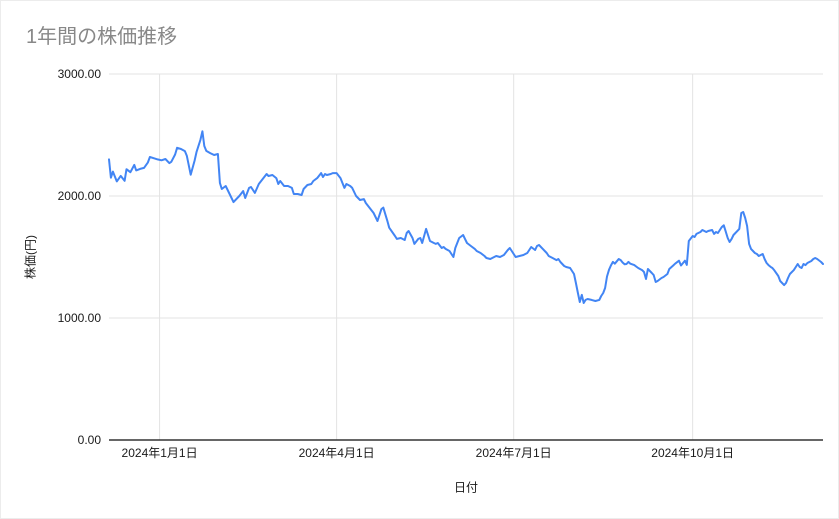 This screenshot has width=839, height=519. Describe the element at coordinates (80, 318) in the screenshot. I see `y-tick-label: 1000.00` at that location.